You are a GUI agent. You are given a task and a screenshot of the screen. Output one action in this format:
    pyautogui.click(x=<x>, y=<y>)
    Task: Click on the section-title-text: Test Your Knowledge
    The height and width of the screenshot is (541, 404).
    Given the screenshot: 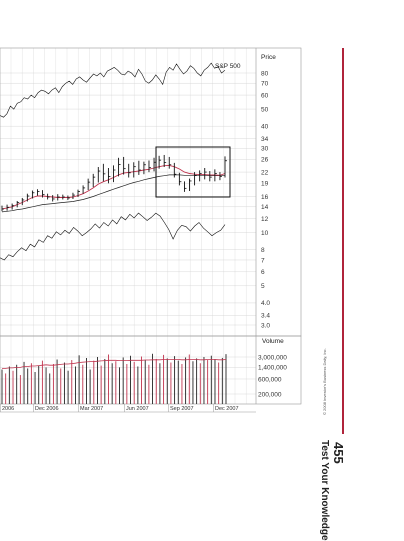 What is the action you would take?
    pyautogui.click(x=324, y=490)
    